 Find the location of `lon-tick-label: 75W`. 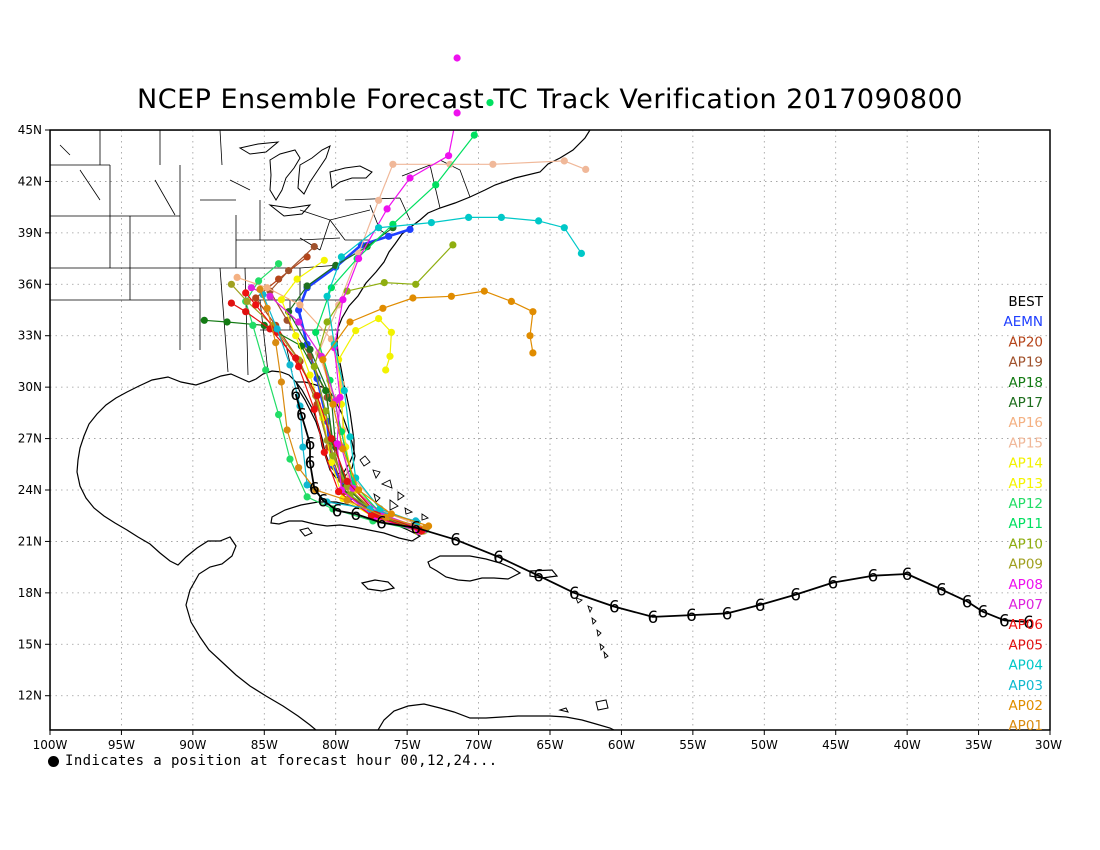

lon-tick-label: 75W is located at coordinates (407, 745).